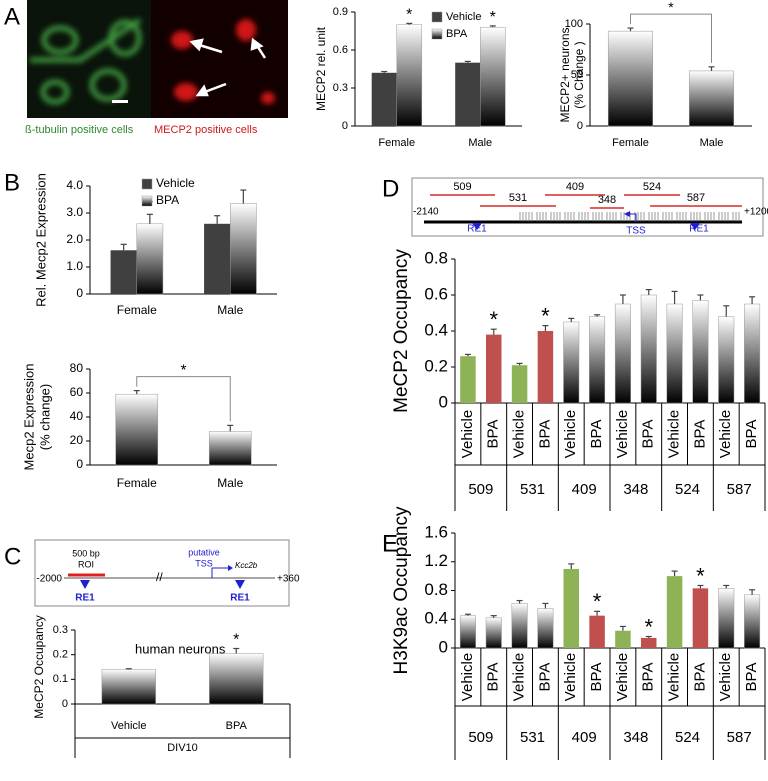  I want to click on y-tick-label: 80, so click(77, 368).